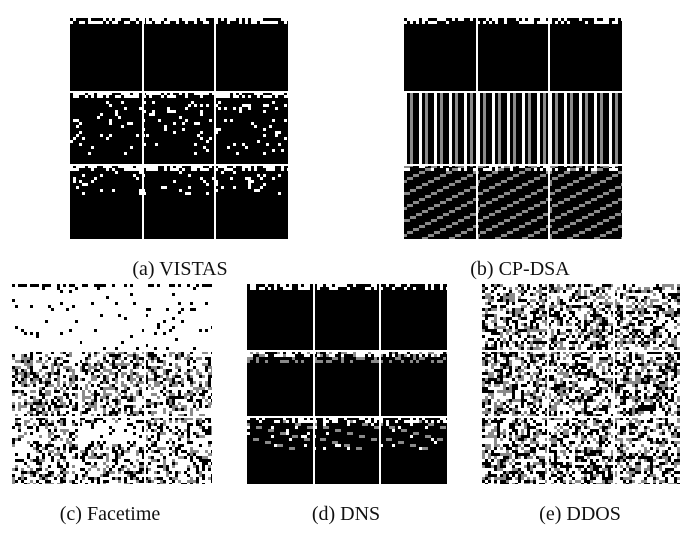 The height and width of the screenshot is (539, 689). I want to click on packet-image-dns, so click(347, 384).